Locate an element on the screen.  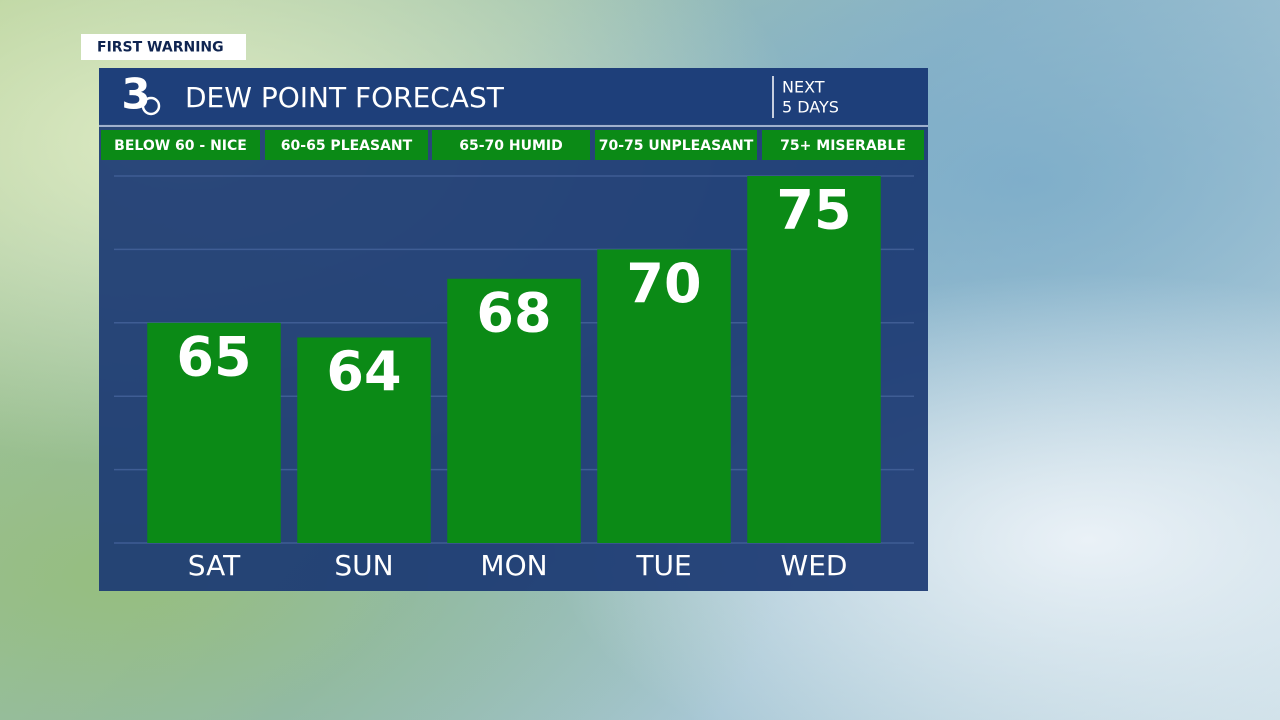
value-label: 70 is located at coordinates (663, 283).